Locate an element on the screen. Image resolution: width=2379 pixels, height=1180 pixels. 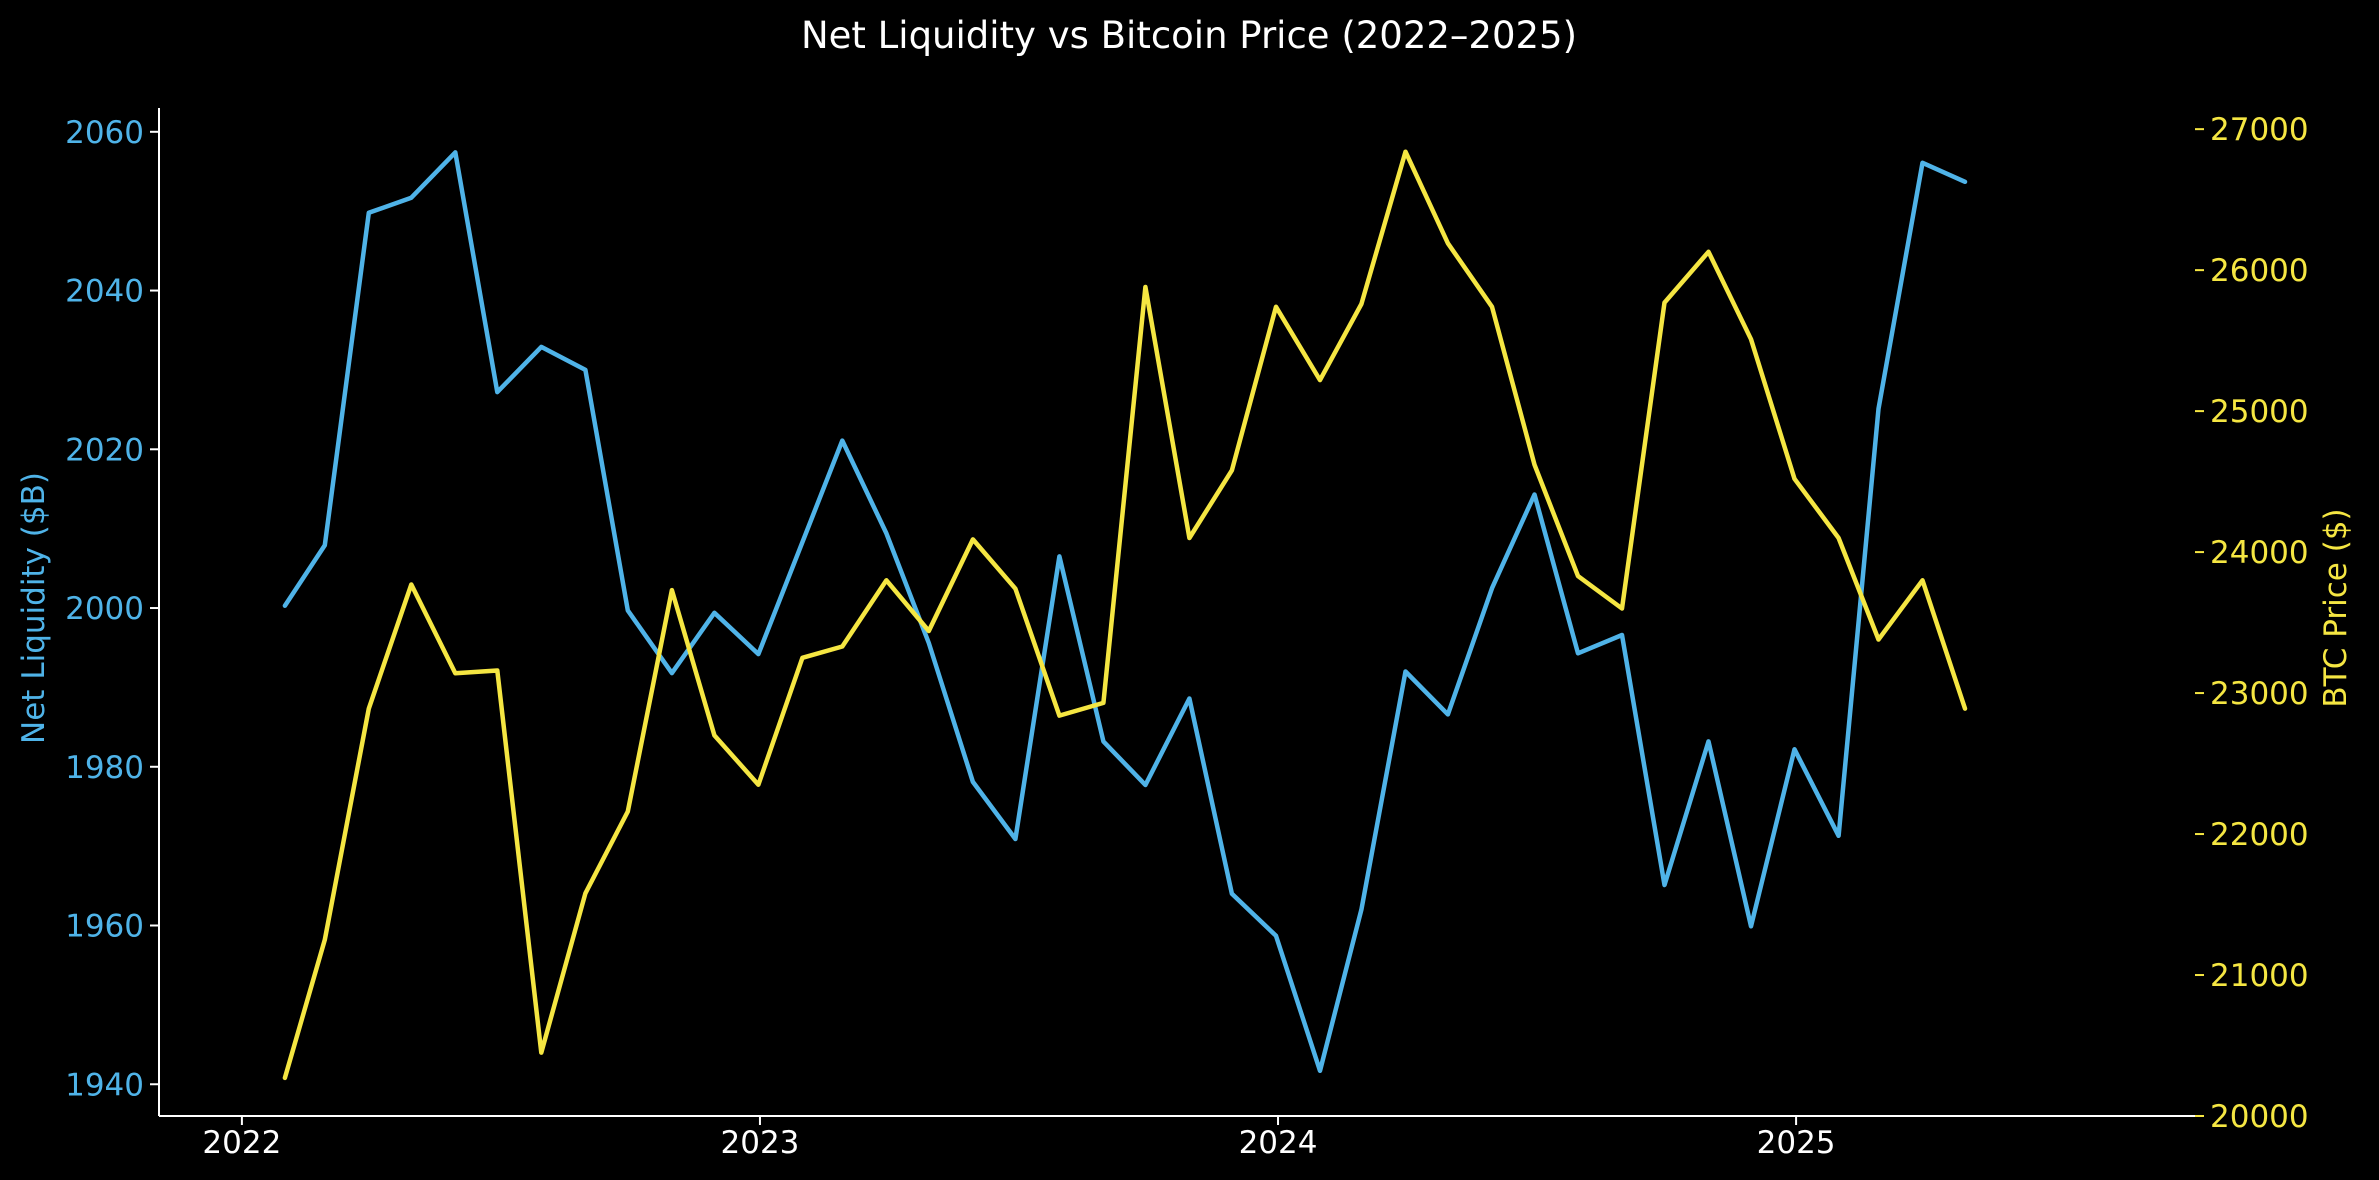
x-tick-label: 2025 is located at coordinates (1796, 1143).